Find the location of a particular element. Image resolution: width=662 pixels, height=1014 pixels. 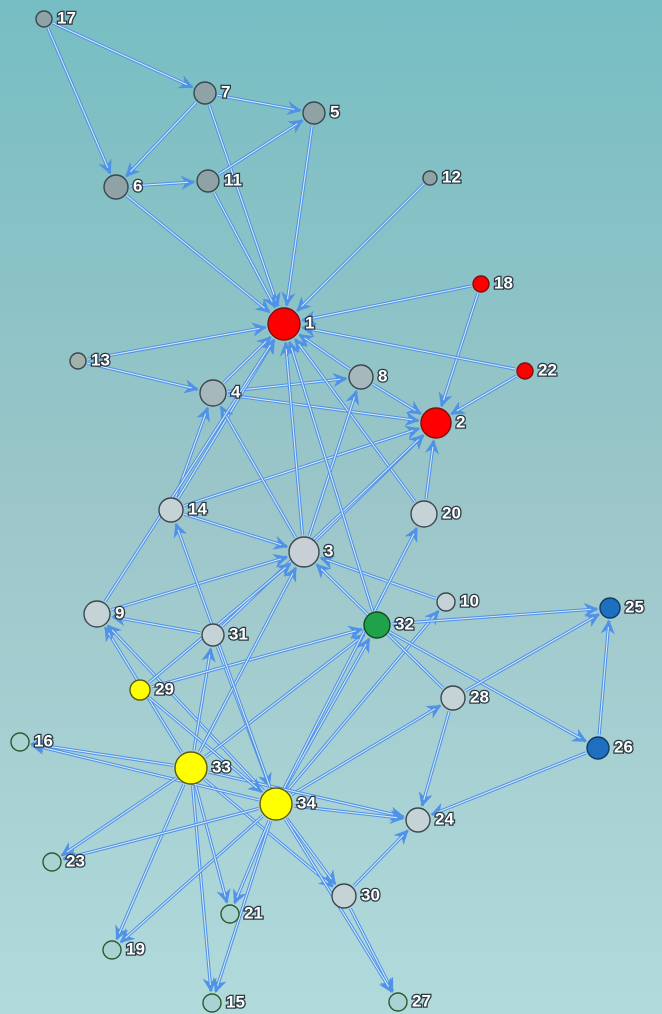

node-label: 19 is located at coordinates (135, 948).